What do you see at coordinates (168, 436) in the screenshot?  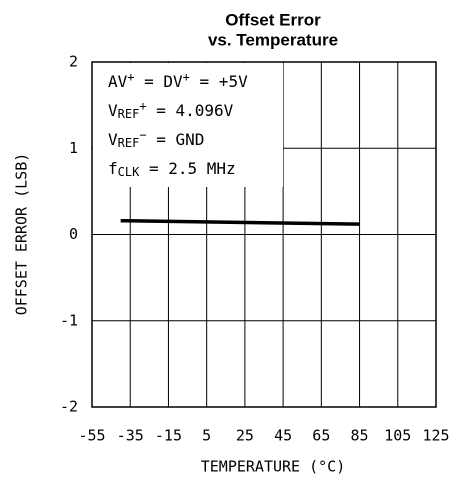 I see `x-tick-label: -15` at bounding box center [168, 436].